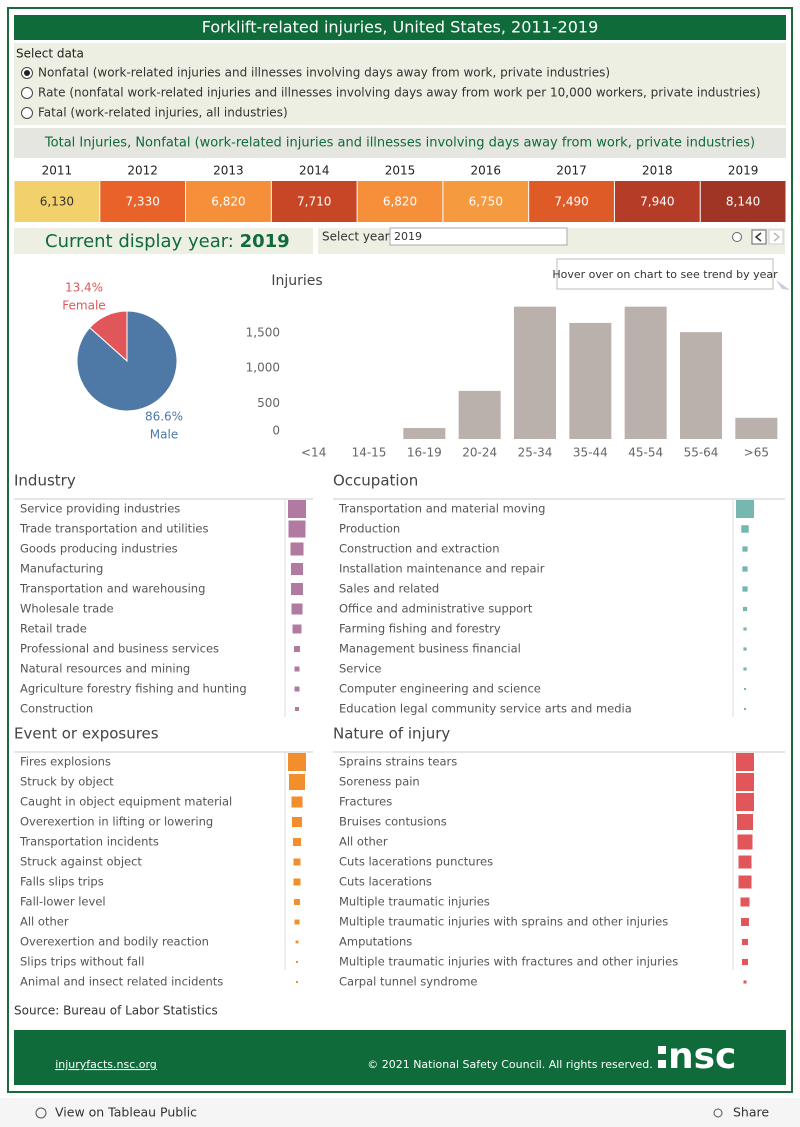 This screenshot has height=1127, width=800. What do you see at coordinates (67, 782) in the screenshot?
I see `list-item: Struck by object` at bounding box center [67, 782].